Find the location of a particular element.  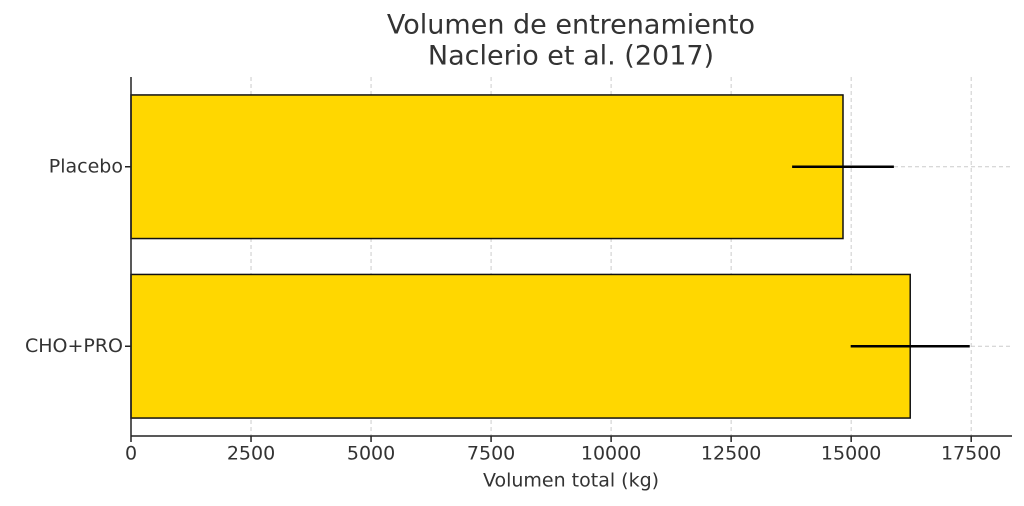

x-tick-label: 15000 is located at coordinates (851, 454).